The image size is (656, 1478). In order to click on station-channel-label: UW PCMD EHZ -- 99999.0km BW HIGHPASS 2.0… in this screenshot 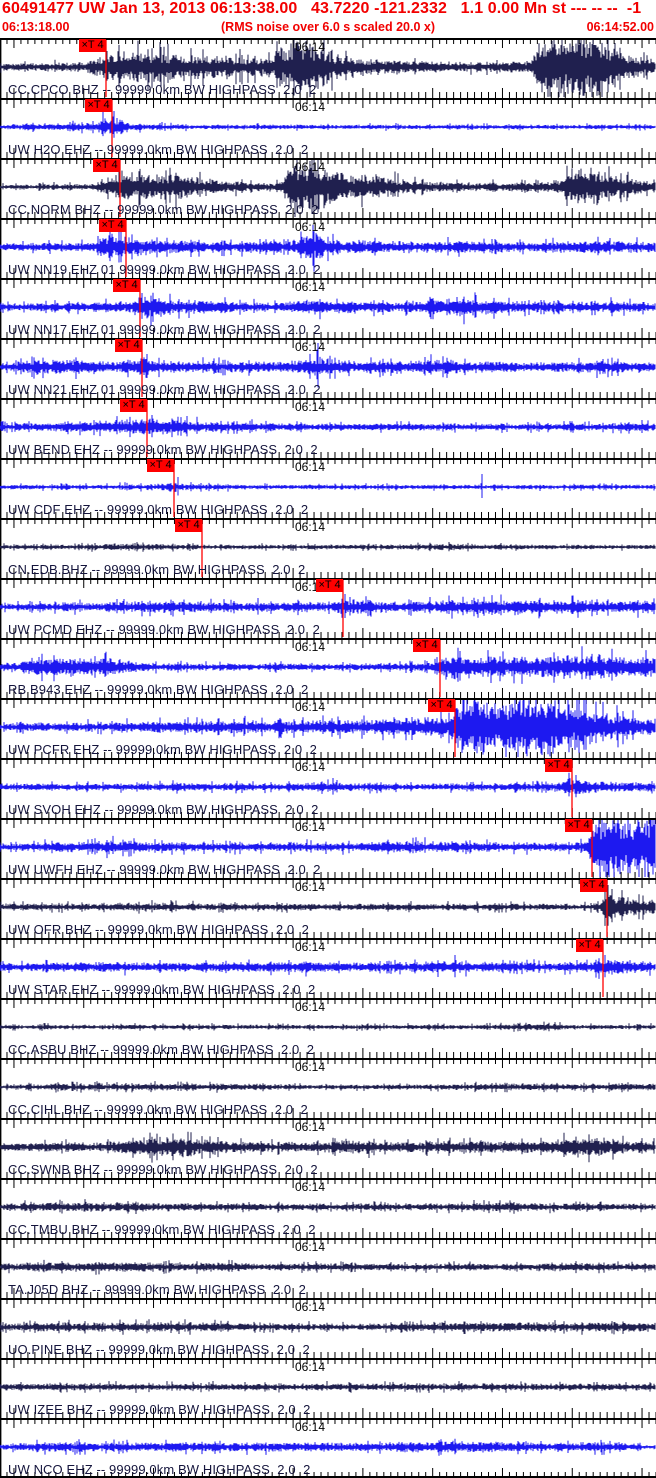, I will do `click(164, 629)`.